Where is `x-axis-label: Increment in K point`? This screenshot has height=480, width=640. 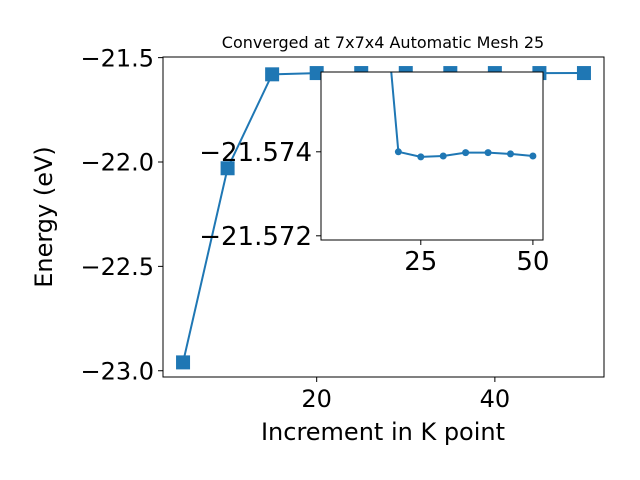 x-axis-label: Increment in K point is located at coordinates (383, 432).